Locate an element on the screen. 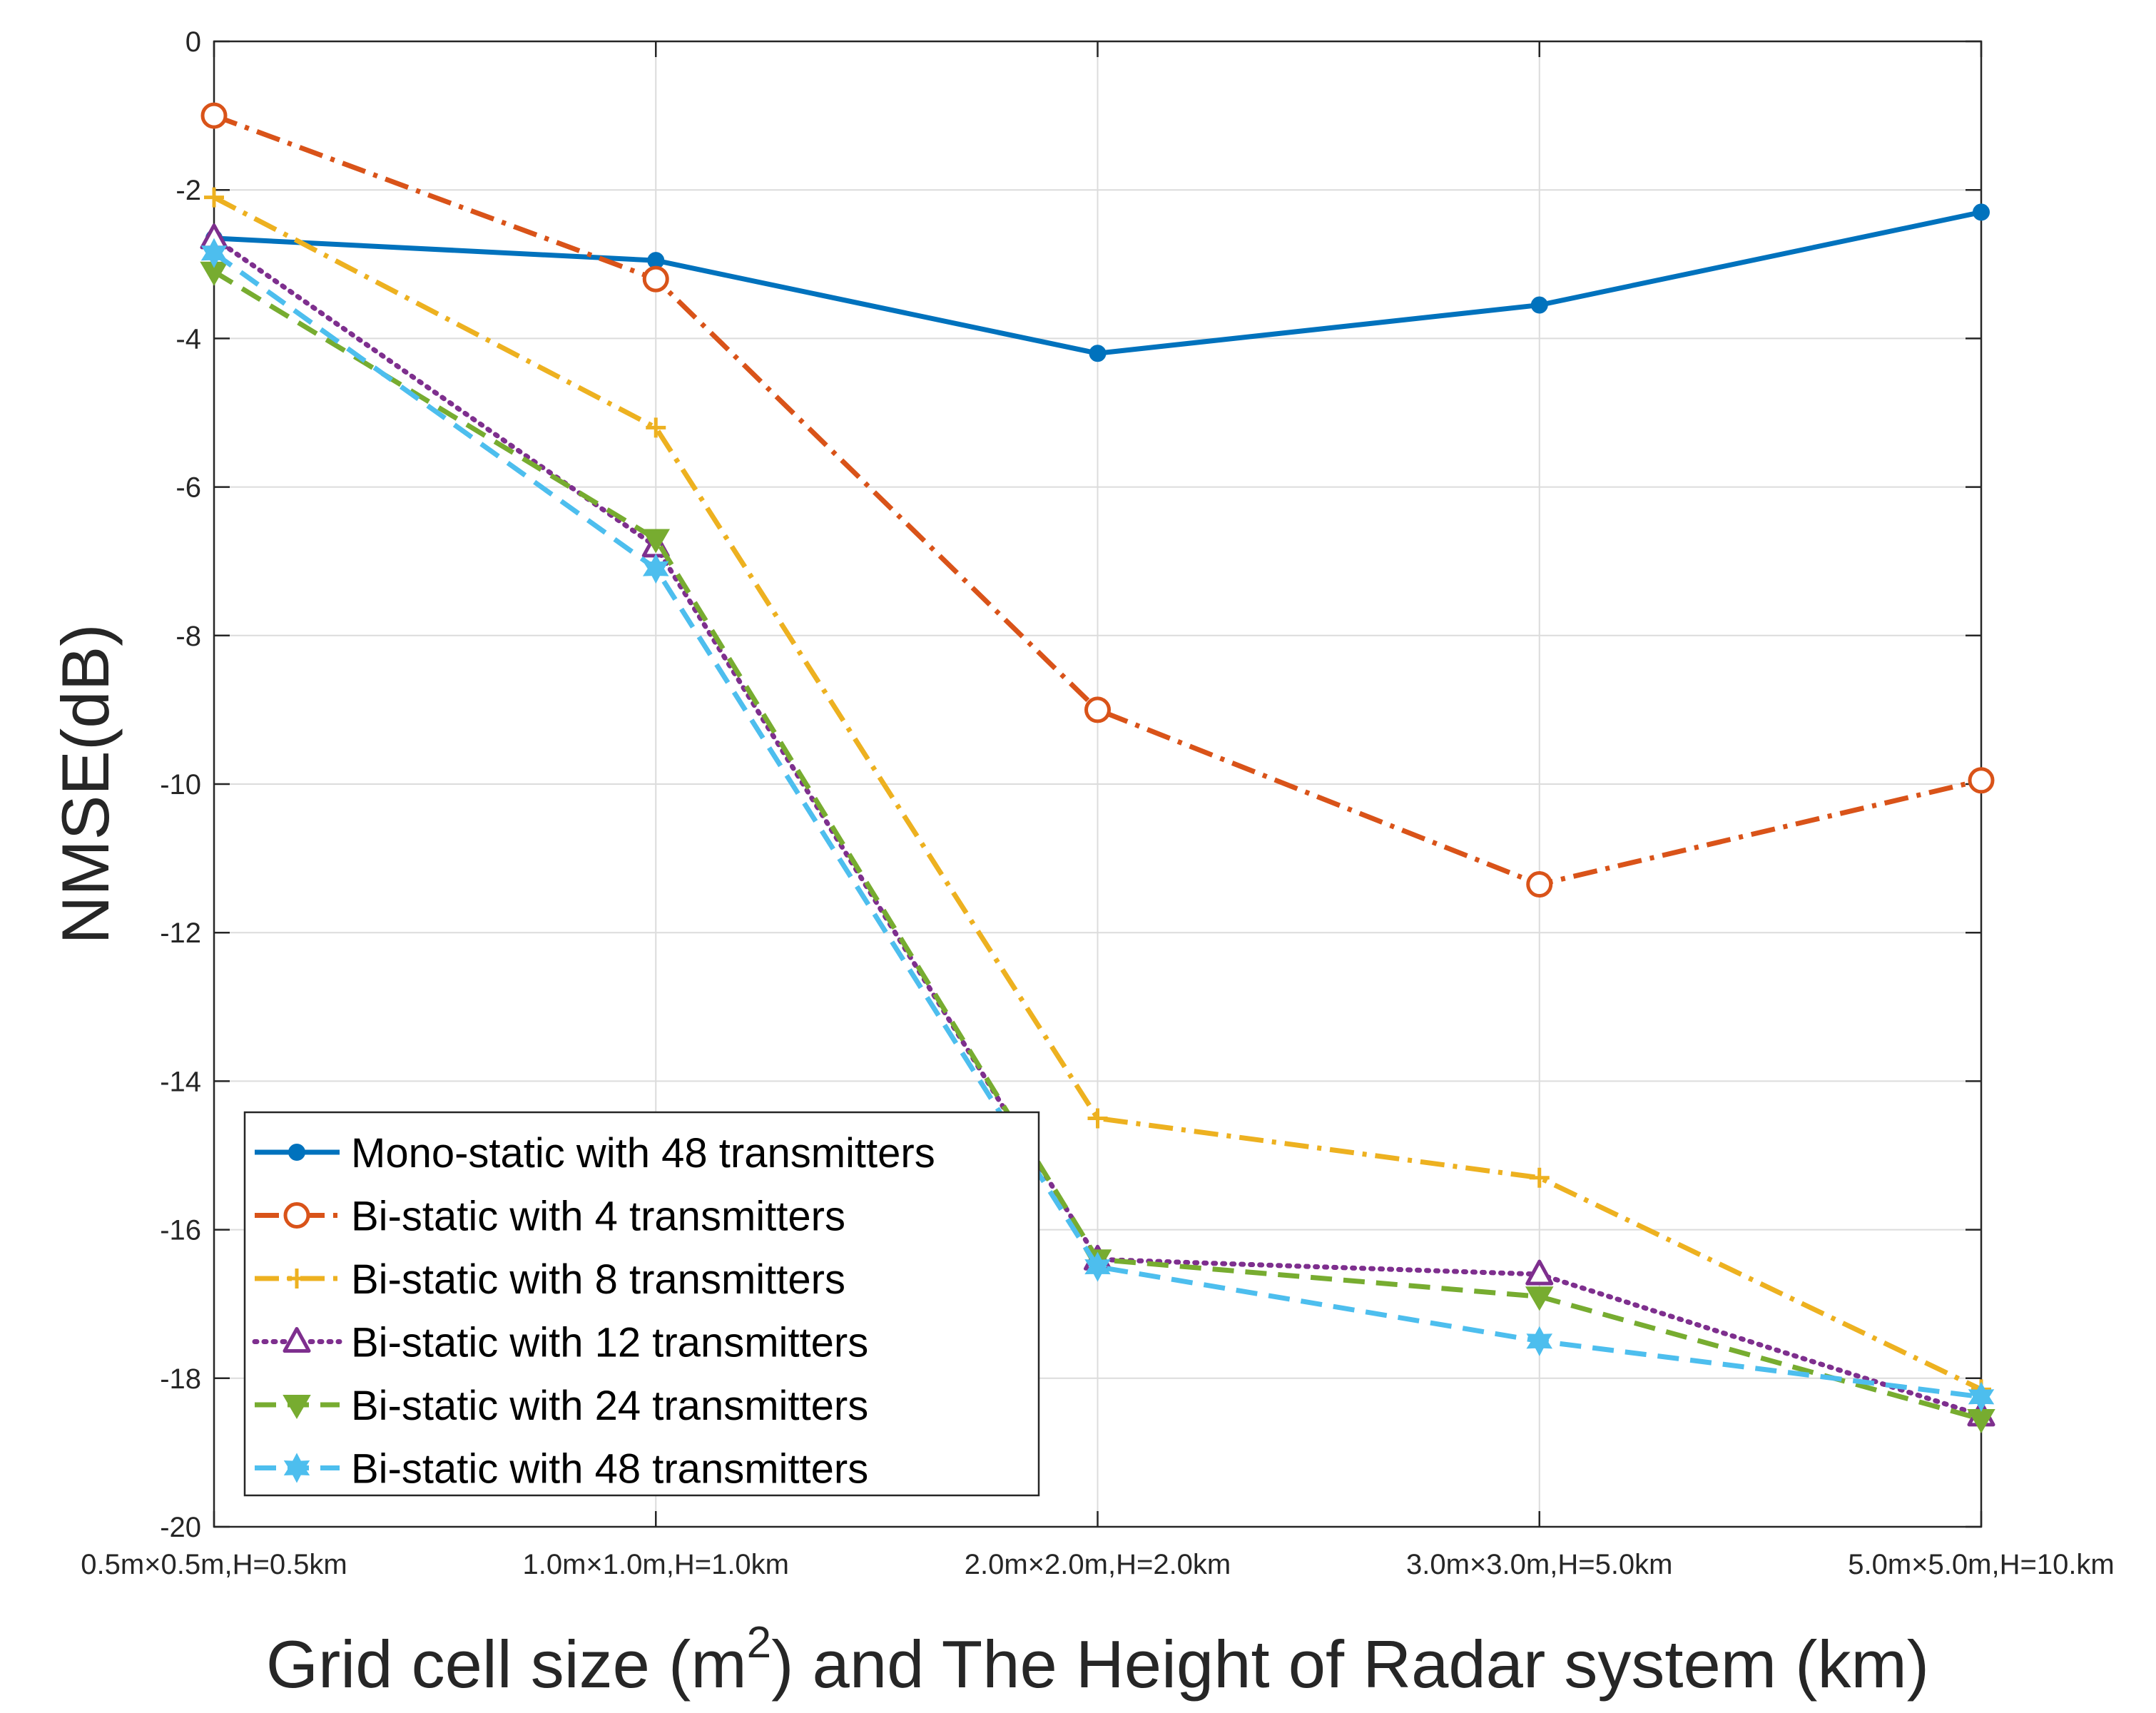  legend-label: Bi-static with 48 transmitters is located at coordinates (609, 1469).